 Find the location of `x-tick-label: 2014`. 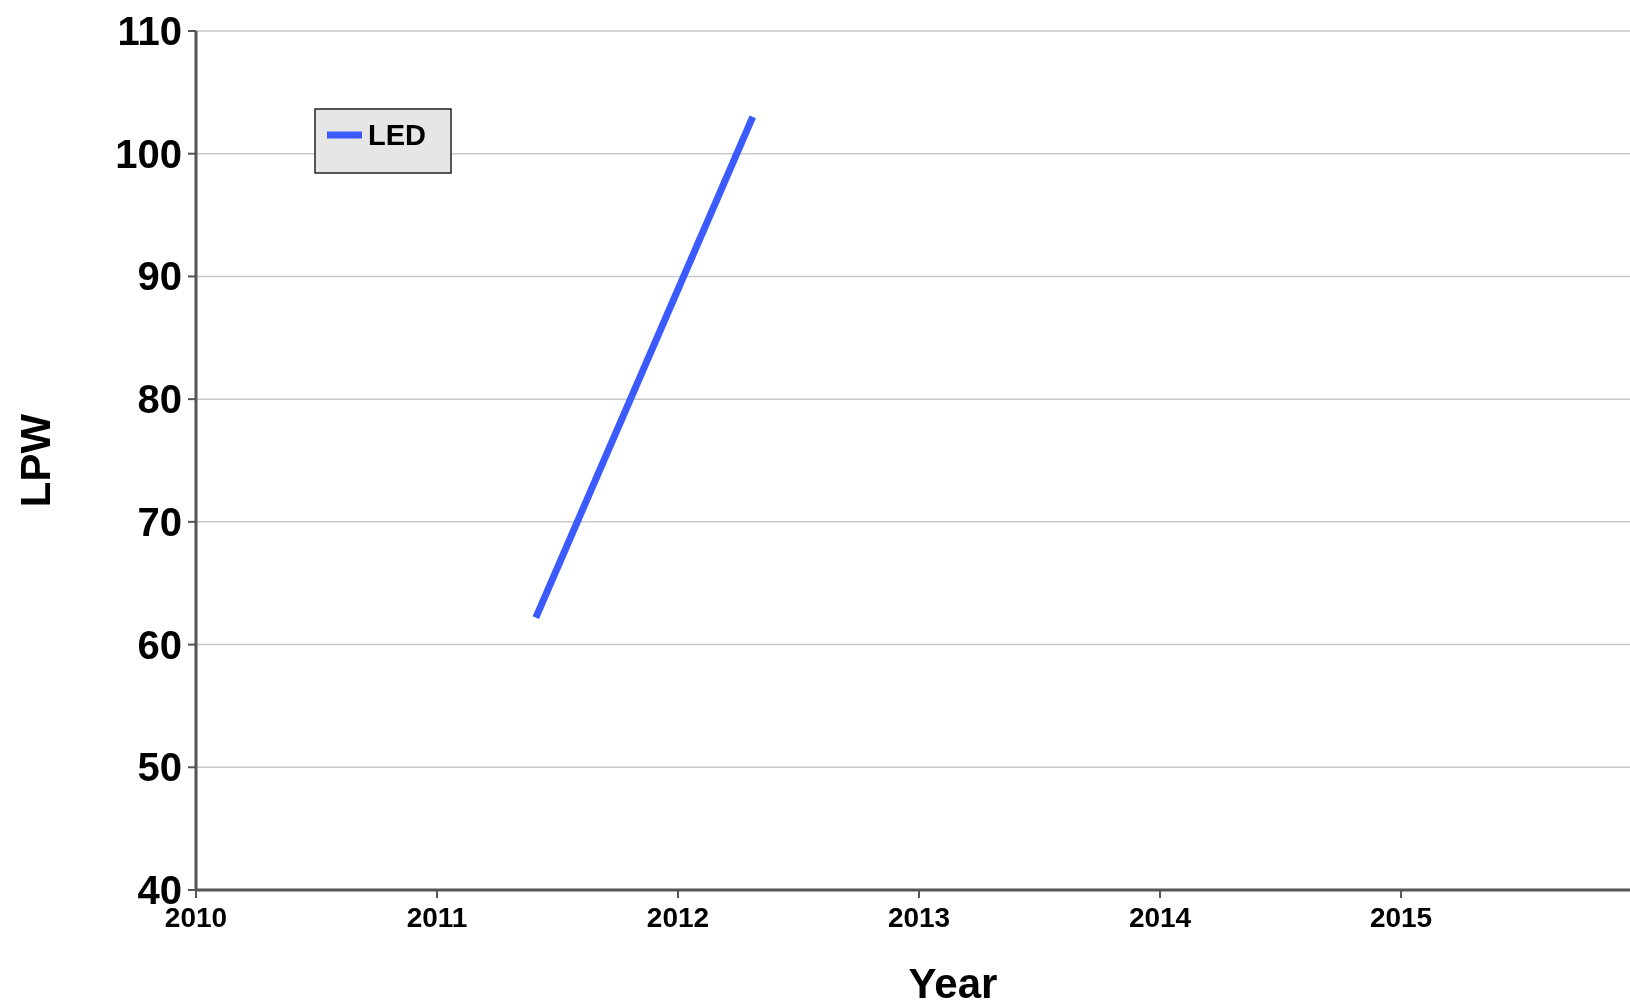

x-tick-label: 2014 is located at coordinates (1160, 917).